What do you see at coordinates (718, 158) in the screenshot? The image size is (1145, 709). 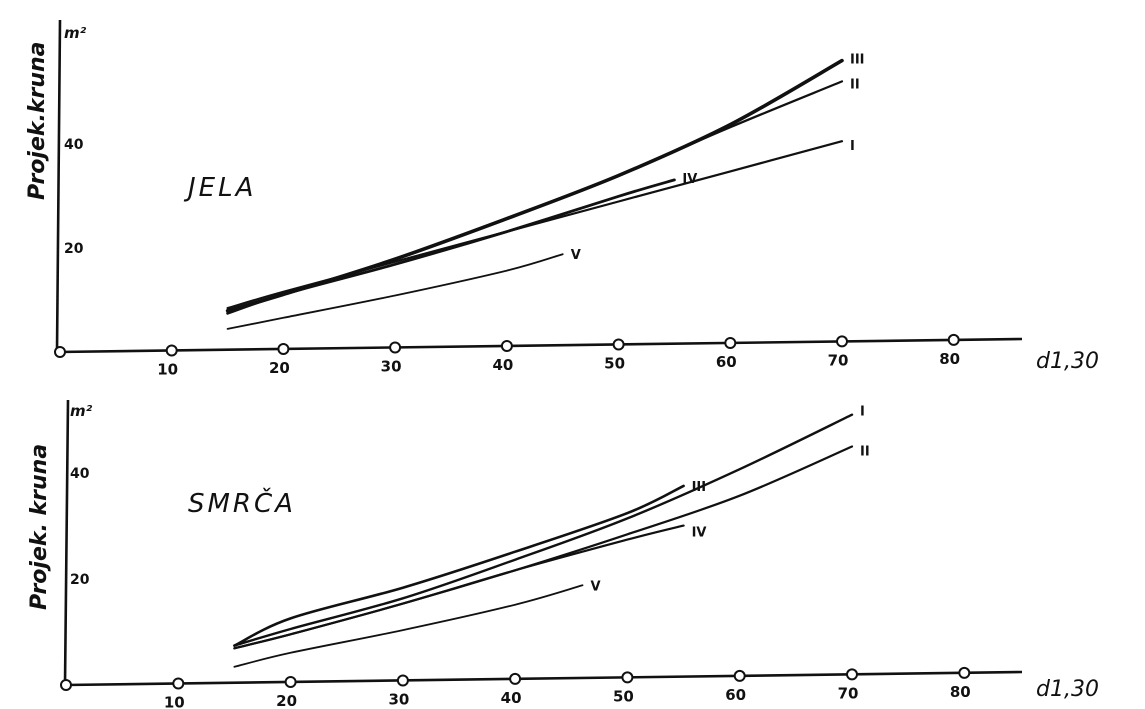 I see `series-labels: III II I IV V` at bounding box center [718, 158].